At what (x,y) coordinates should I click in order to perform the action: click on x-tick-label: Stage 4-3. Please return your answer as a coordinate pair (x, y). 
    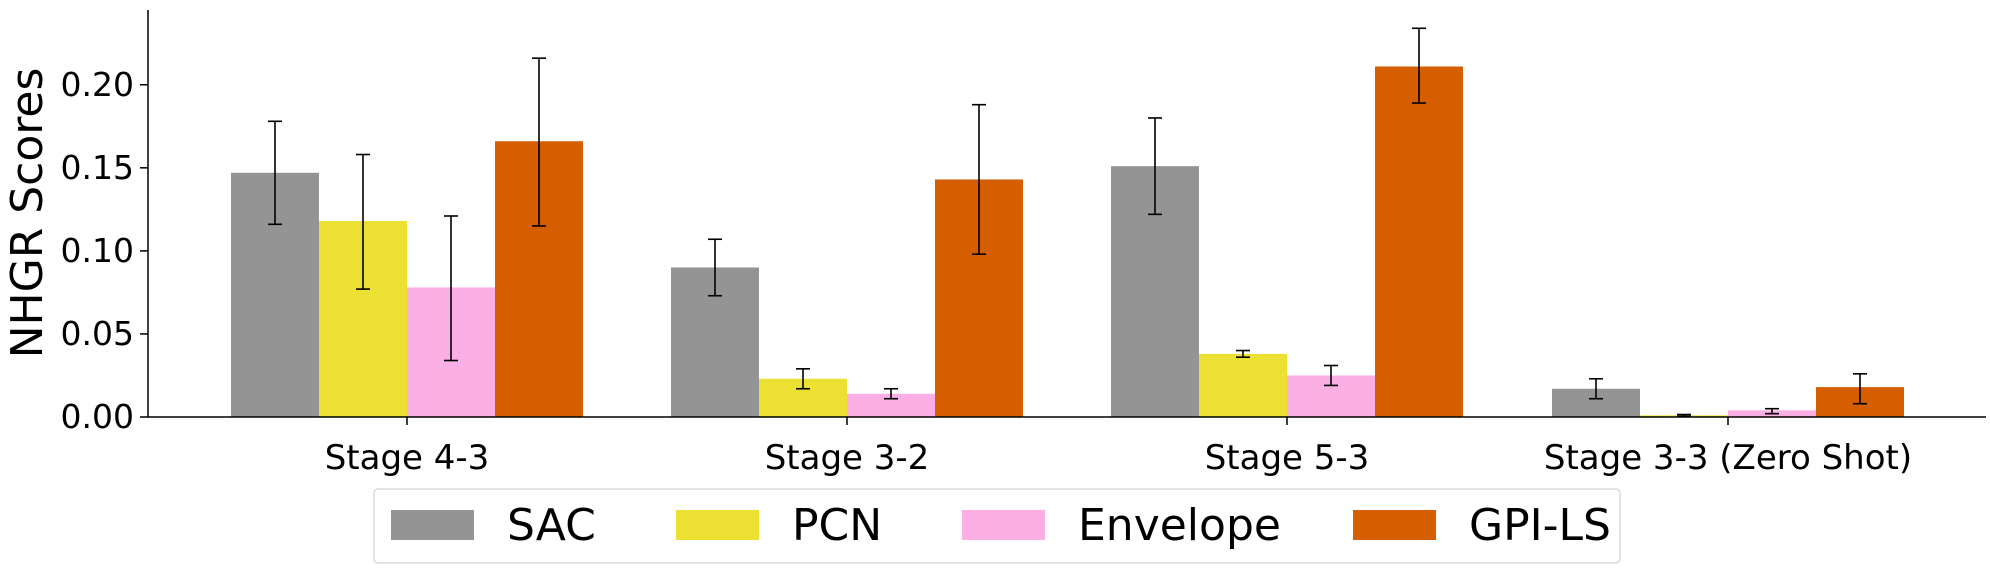
    Looking at the image, I should click on (407, 458).